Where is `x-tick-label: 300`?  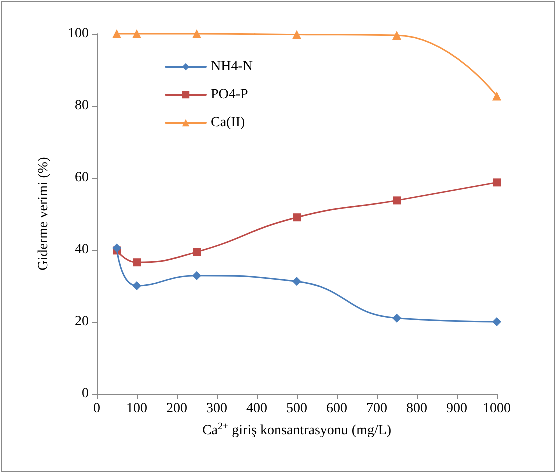 x-tick-label: 300 is located at coordinates (217, 409).